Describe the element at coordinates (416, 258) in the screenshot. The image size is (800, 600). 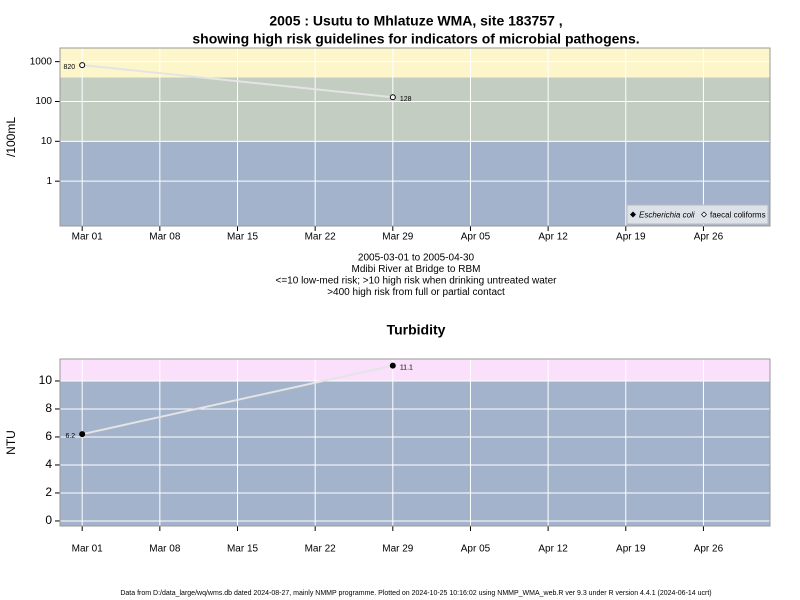
I see `note: 2005-03-01 to 2005-04-30` at that location.